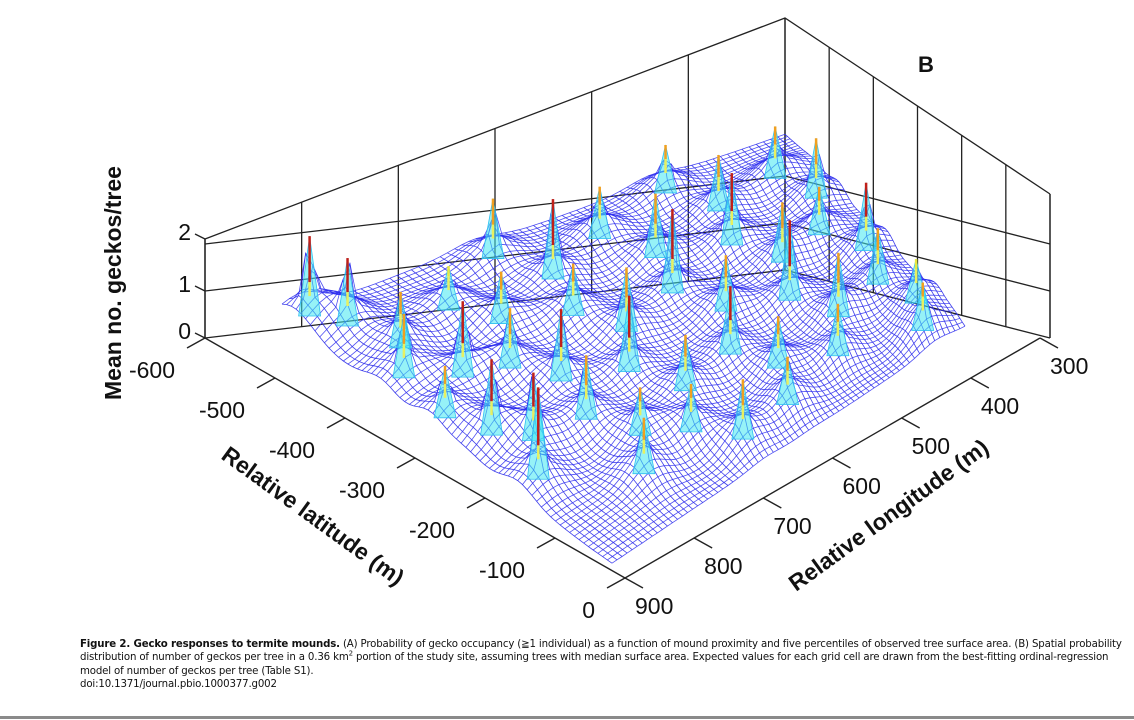 The height and width of the screenshot is (720, 1134). What do you see at coordinates (627, 210) in the screenshot?
I see `wall-gridline-z` at bounding box center [627, 210].